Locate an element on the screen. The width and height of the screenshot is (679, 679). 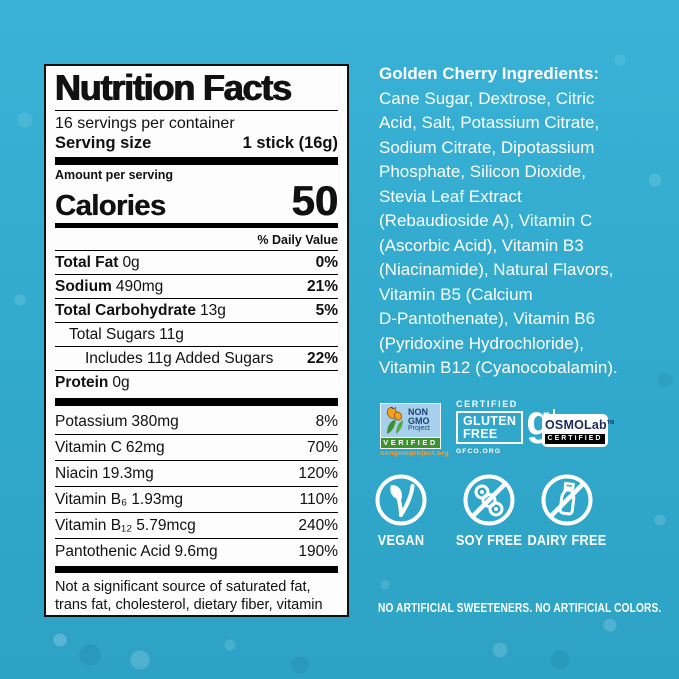
nutrition-facts-title: Nutrition Facts is located at coordinates (196, 90).